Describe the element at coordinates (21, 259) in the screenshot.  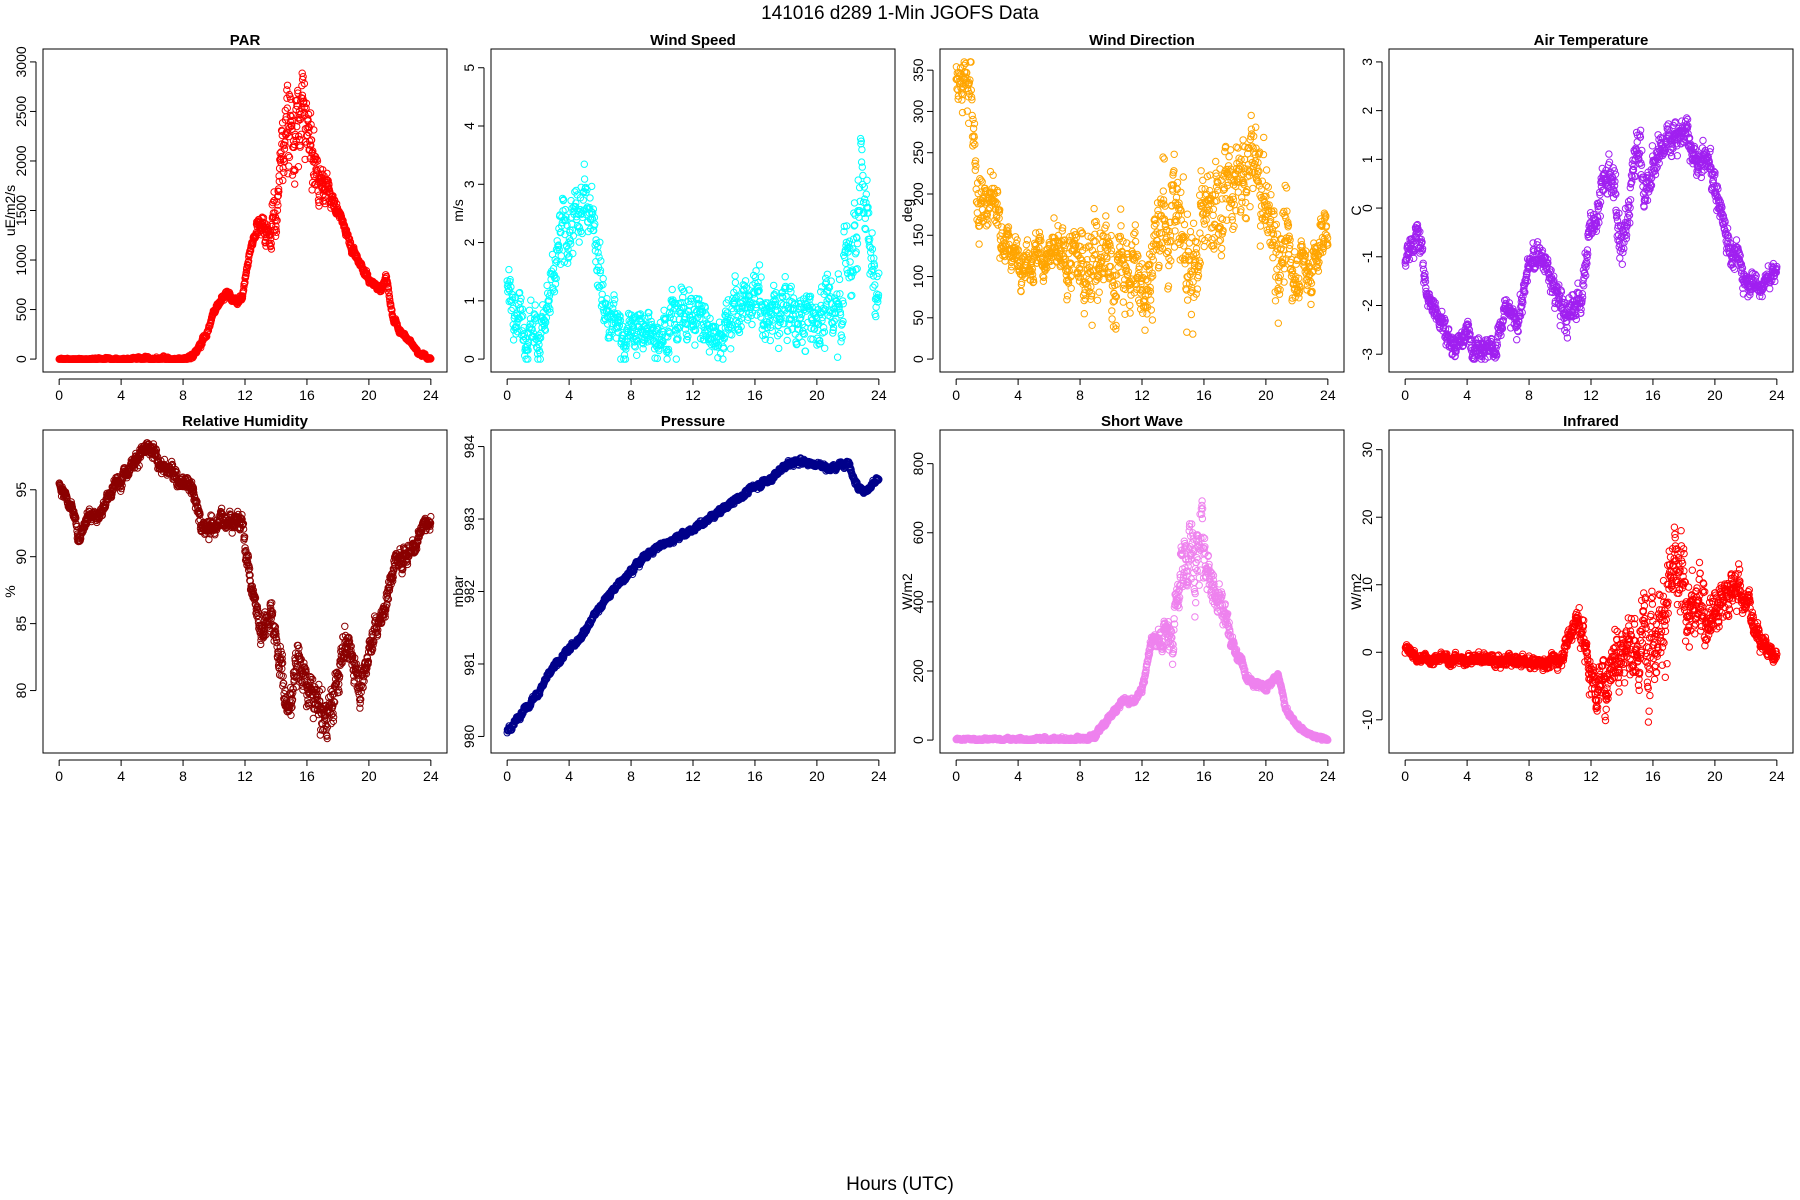
I see `y-tick-label: 1000` at that location.